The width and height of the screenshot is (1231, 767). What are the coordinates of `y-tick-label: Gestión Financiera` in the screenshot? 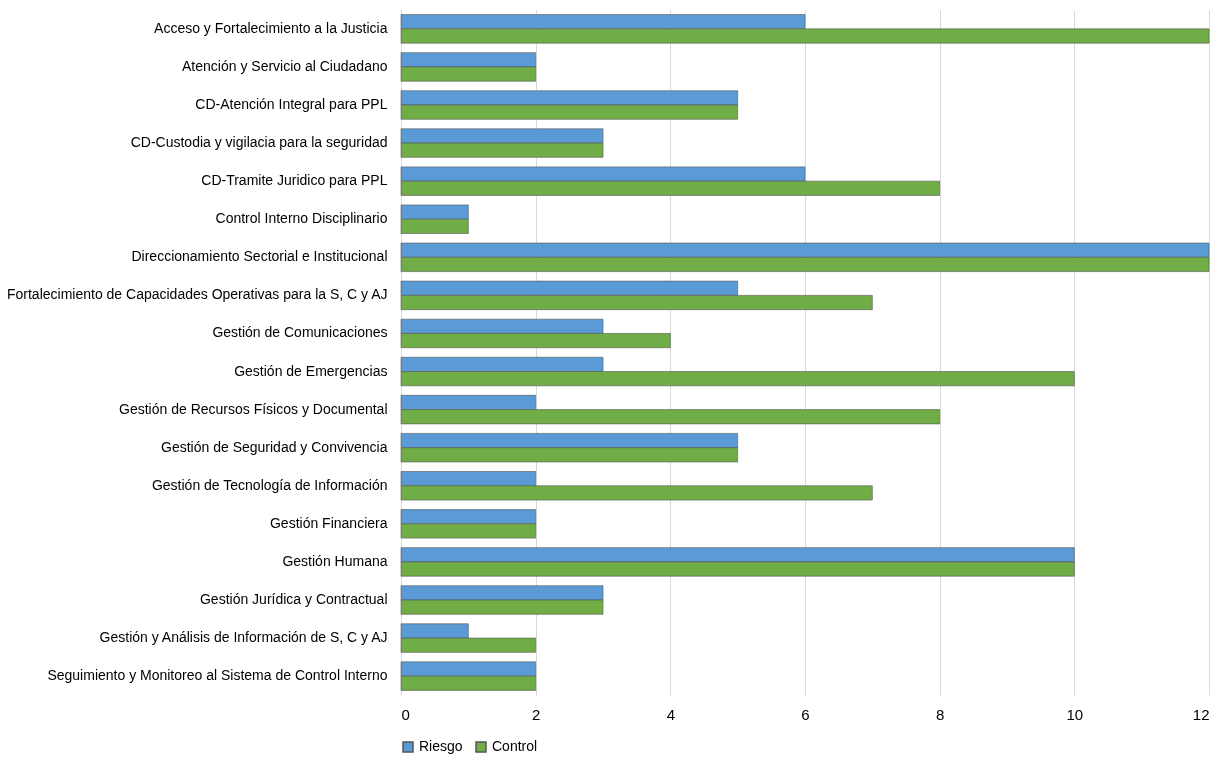 It's located at (328, 522).